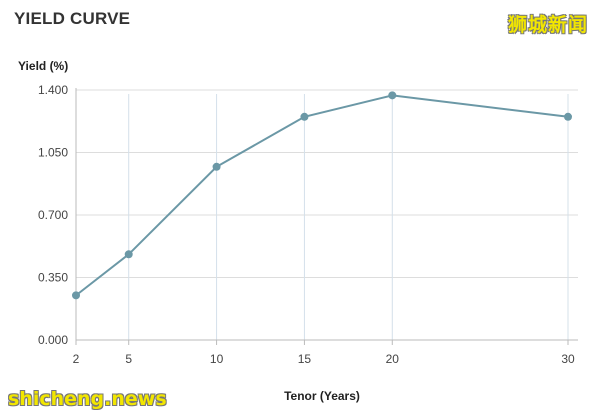 The height and width of the screenshot is (414, 602). What do you see at coordinates (305, 359) in the screenshot?
I see `x-tick-label: 15` at bounding box center [305, 359].